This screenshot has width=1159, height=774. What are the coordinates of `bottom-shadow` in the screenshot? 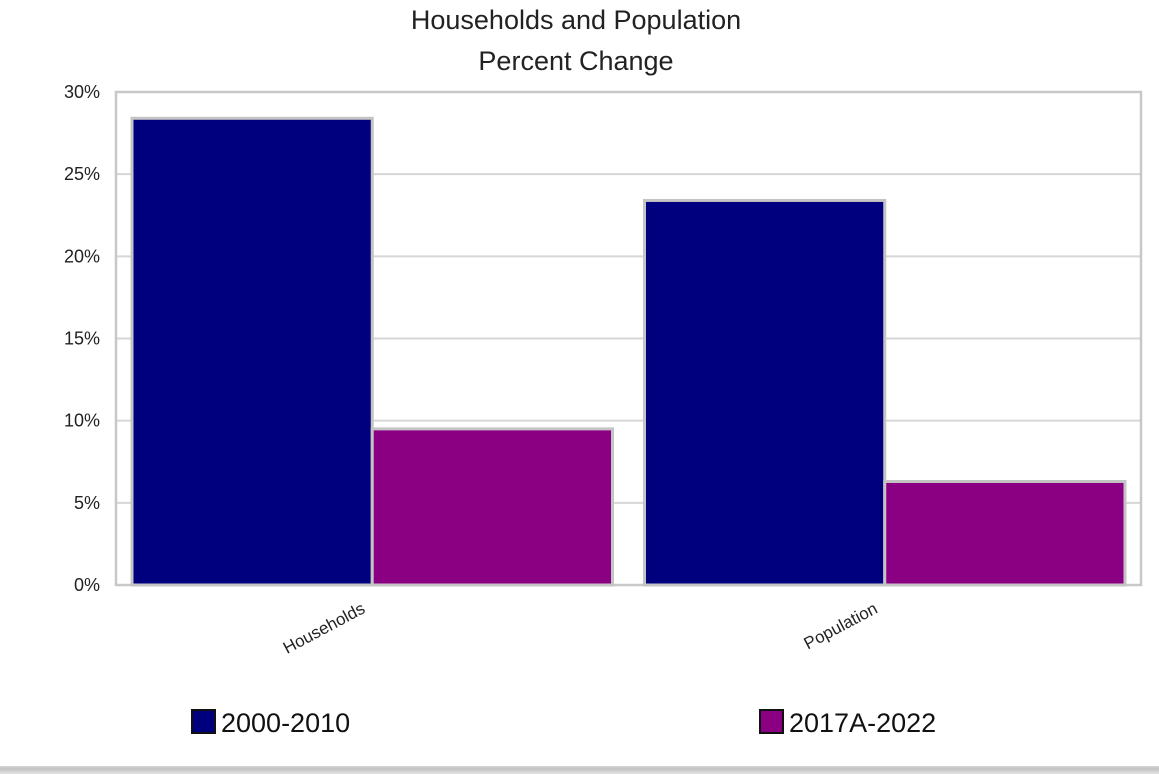 It's located at (579, 770).